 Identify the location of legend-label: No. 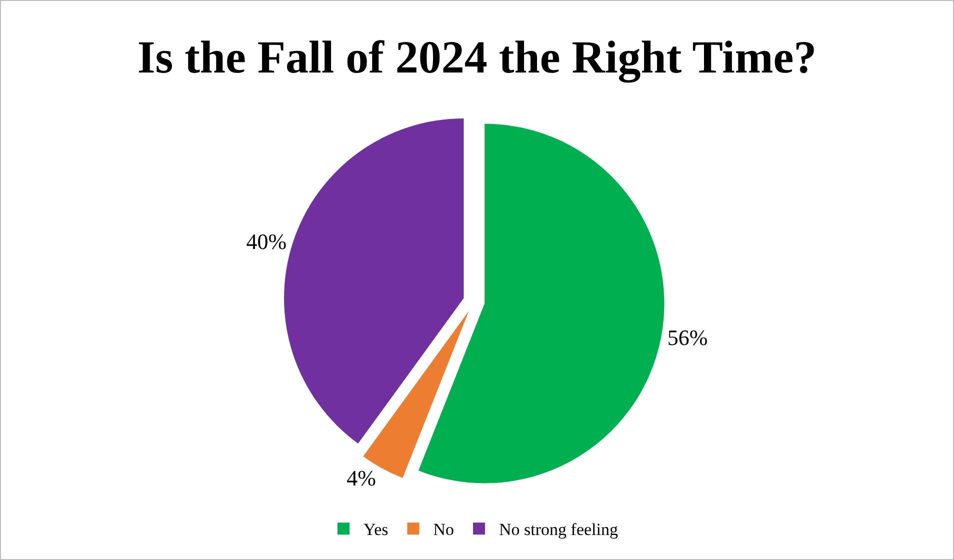
(443, 530).